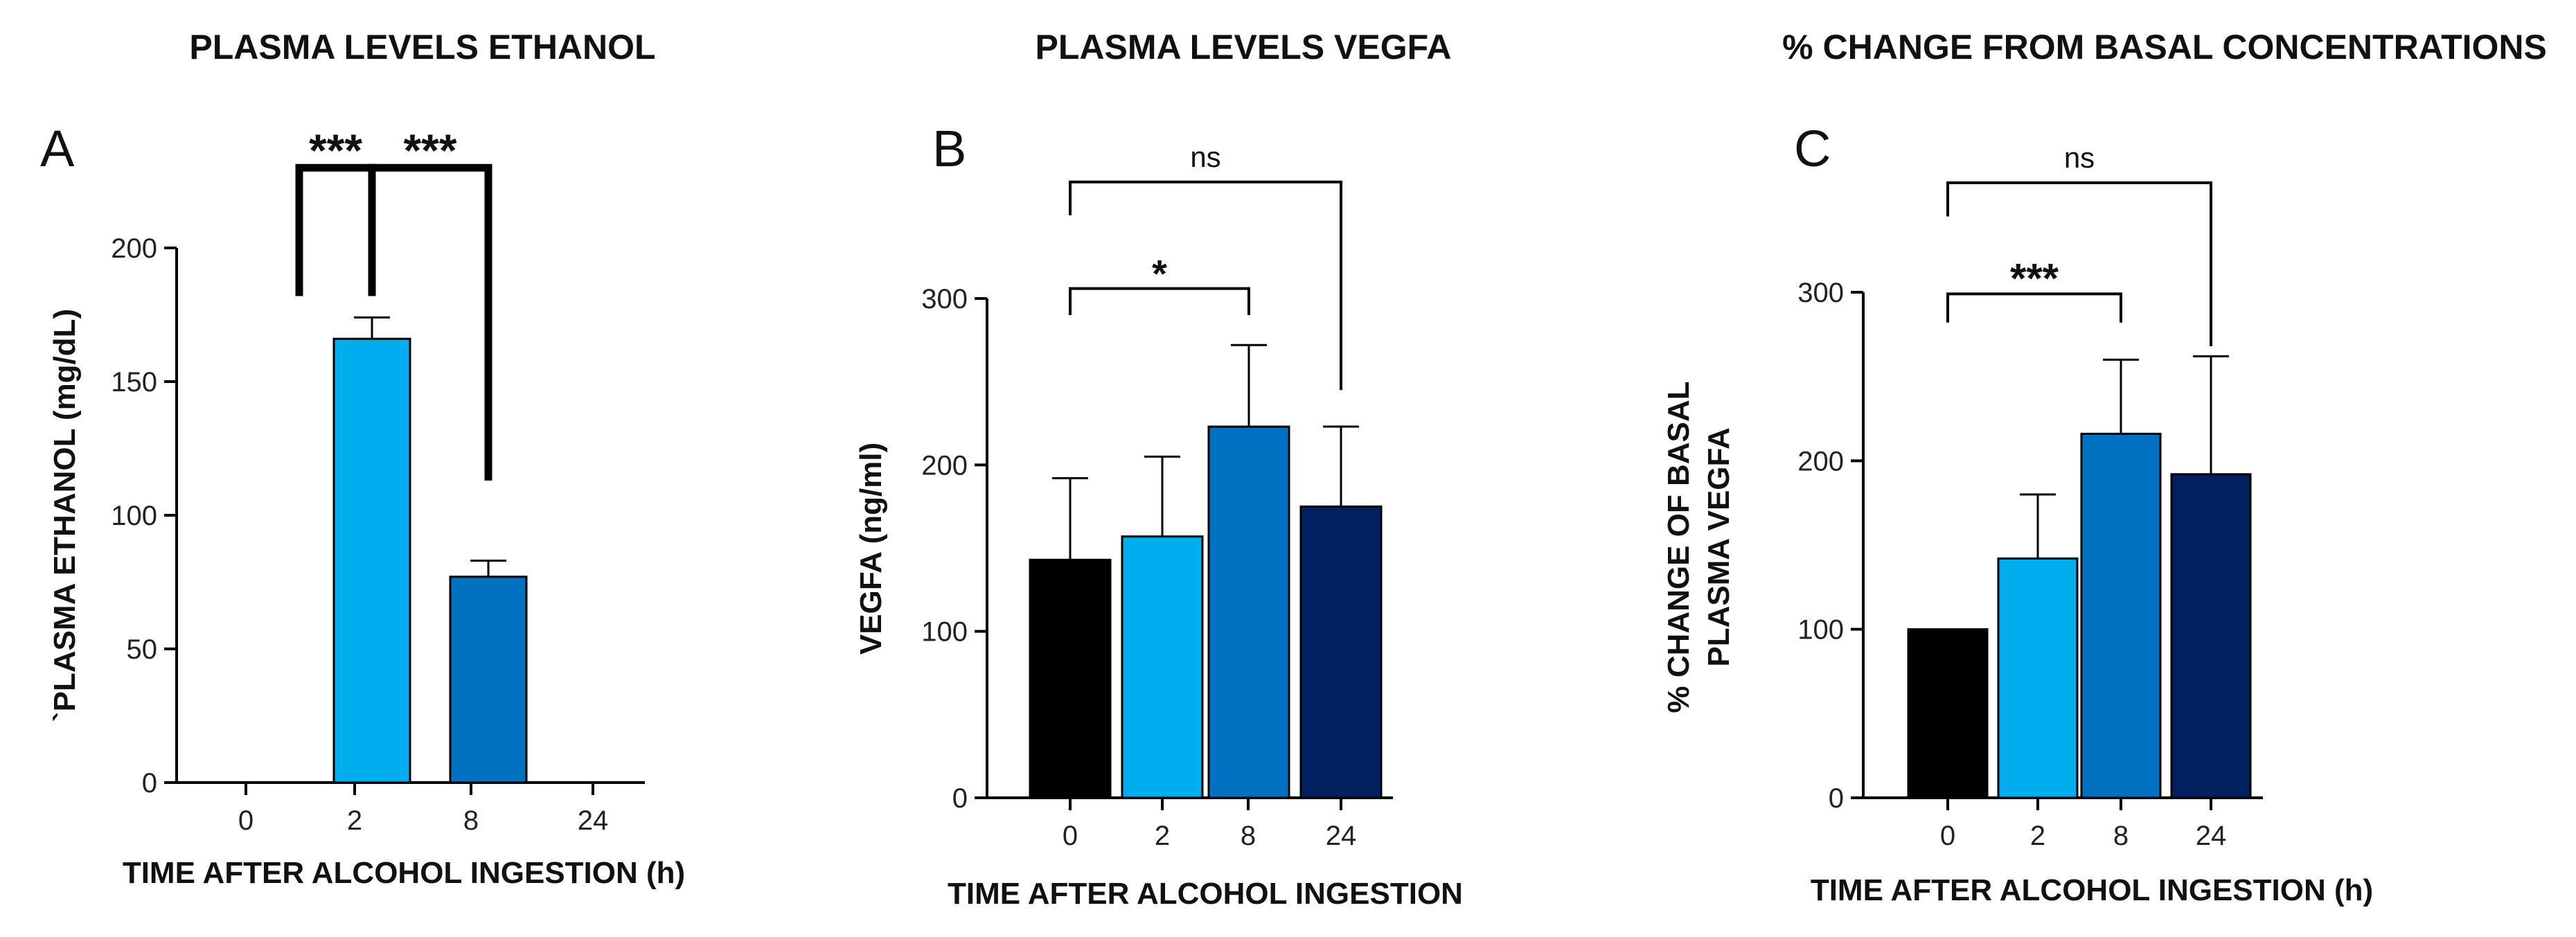 The image size is (2576, 937). Describe the element at coordinates (1679, 547) in the screenshot. I see `y-axis-title-line: % CHANGE OF BASAL` at that location.